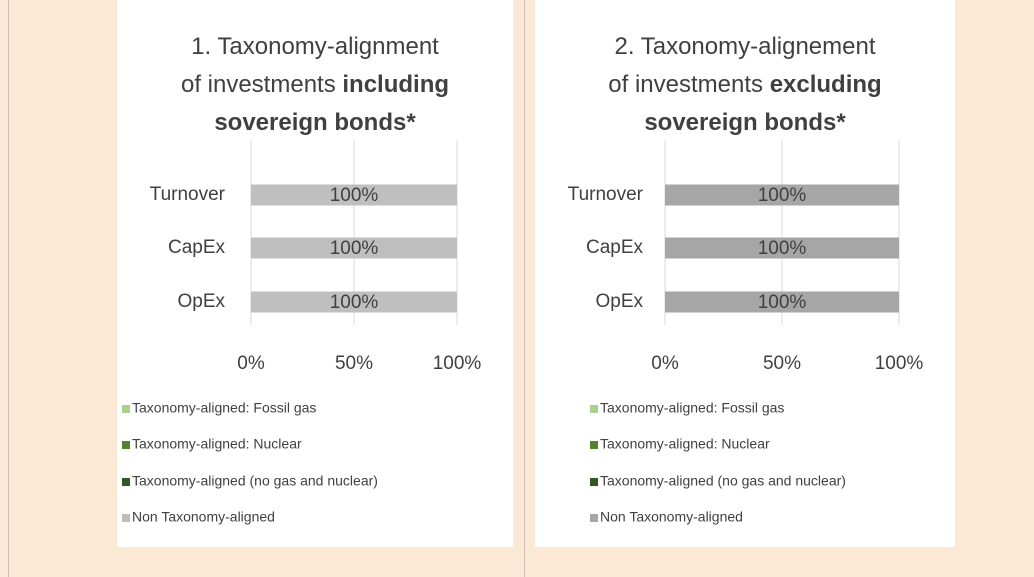 This screenshot has width=1034, height=577. I want to click on title-bold: excluding sovereign bonds*, so click(763, 103).